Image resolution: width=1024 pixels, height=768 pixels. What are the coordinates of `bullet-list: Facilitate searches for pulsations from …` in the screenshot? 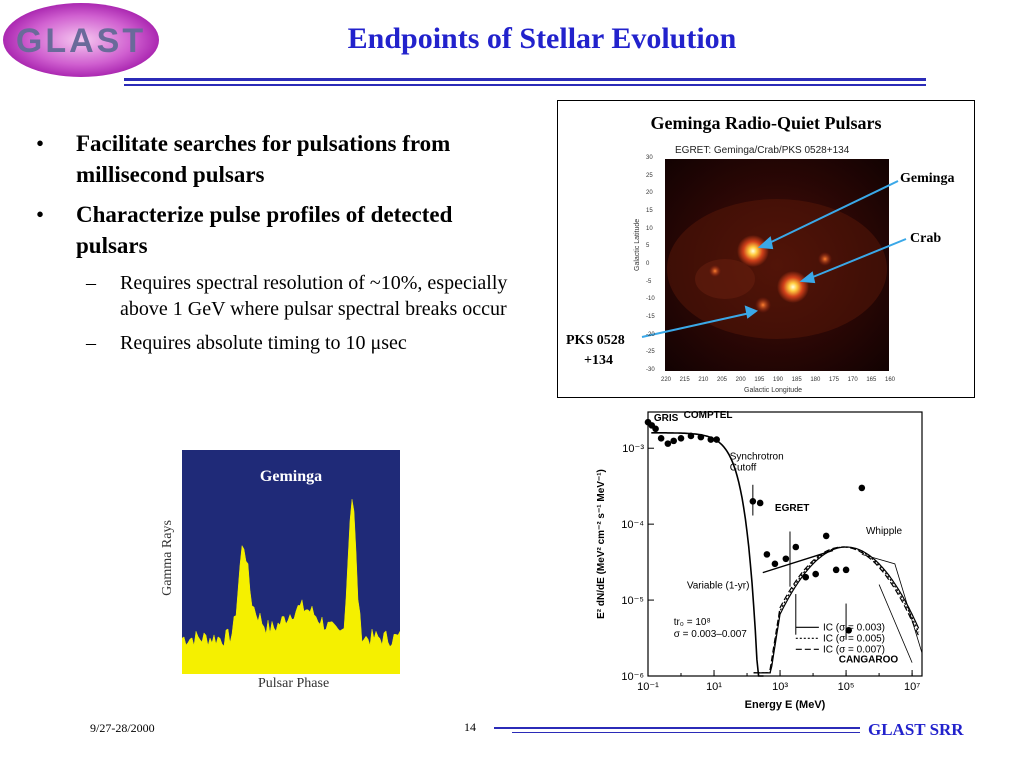 It's located at (279, 246).